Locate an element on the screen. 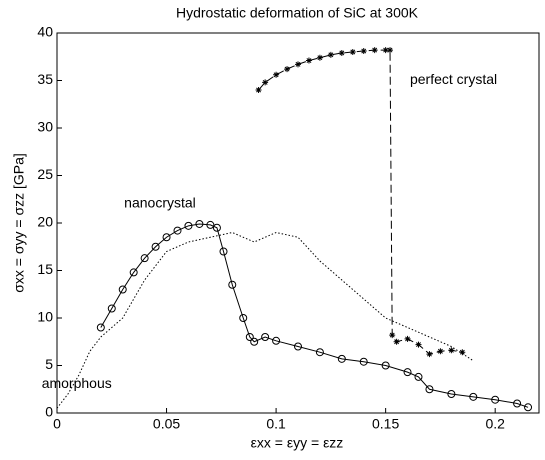 The width and height of the screenshot is (545, 460). annotation: nanocrystal is located at coordinates (160, 203).